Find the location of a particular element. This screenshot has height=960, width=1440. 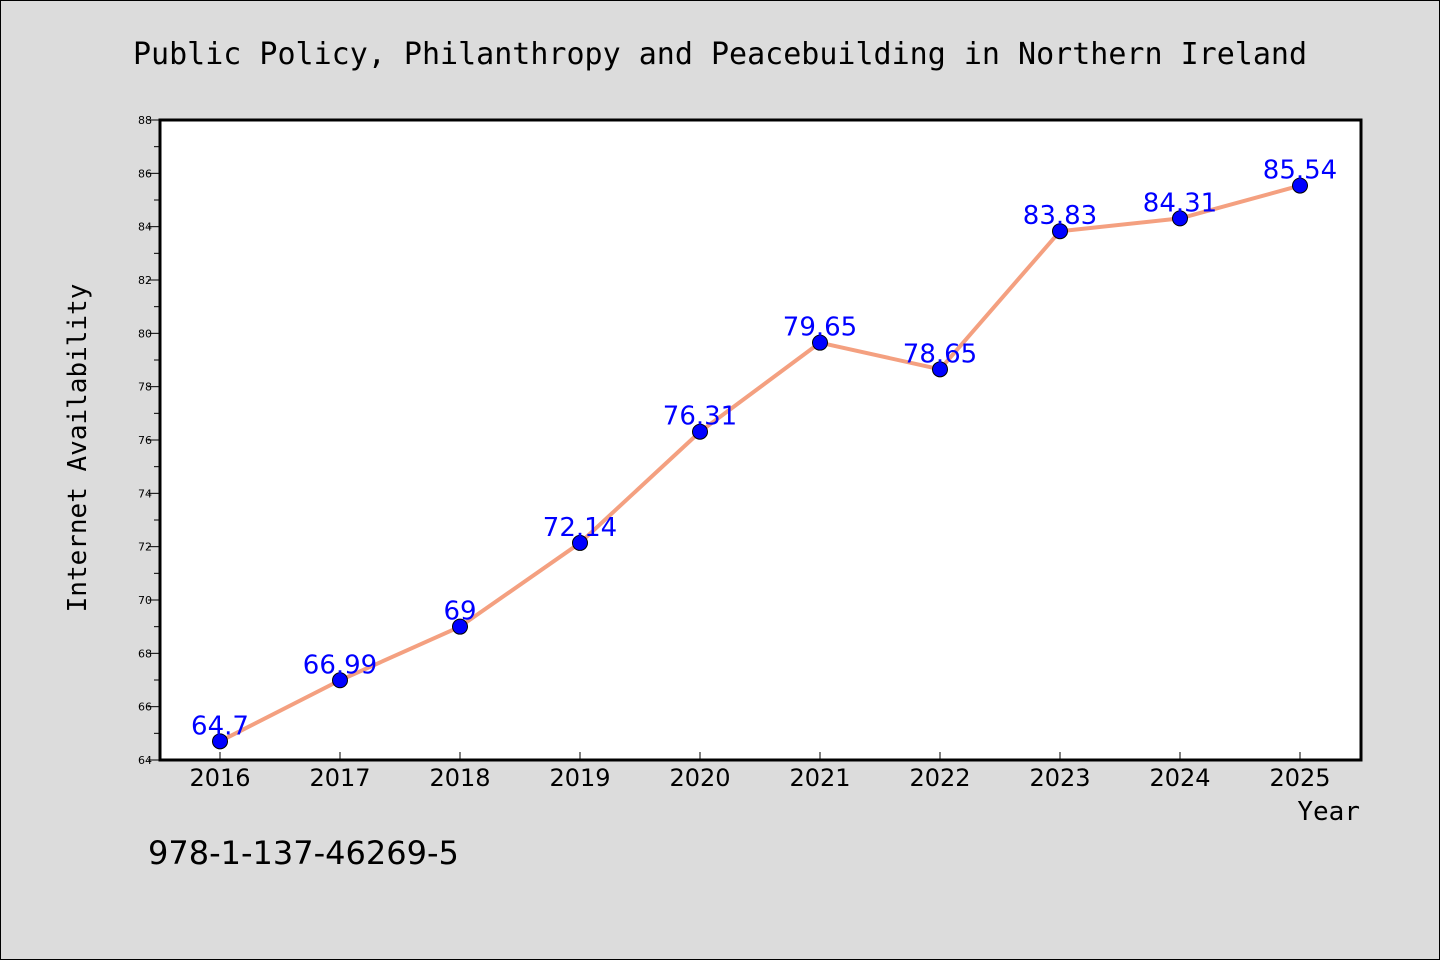

data-point-2020 is located at coordinates (700, 431).